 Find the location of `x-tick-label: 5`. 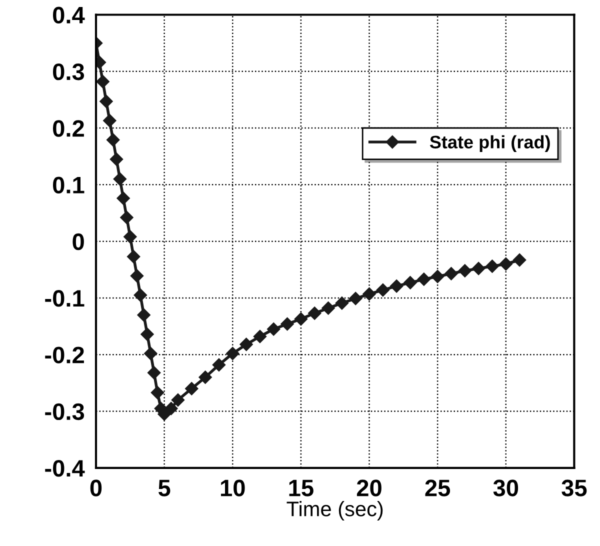

x-tick-label: 5 is located at coordinates (164, 488).